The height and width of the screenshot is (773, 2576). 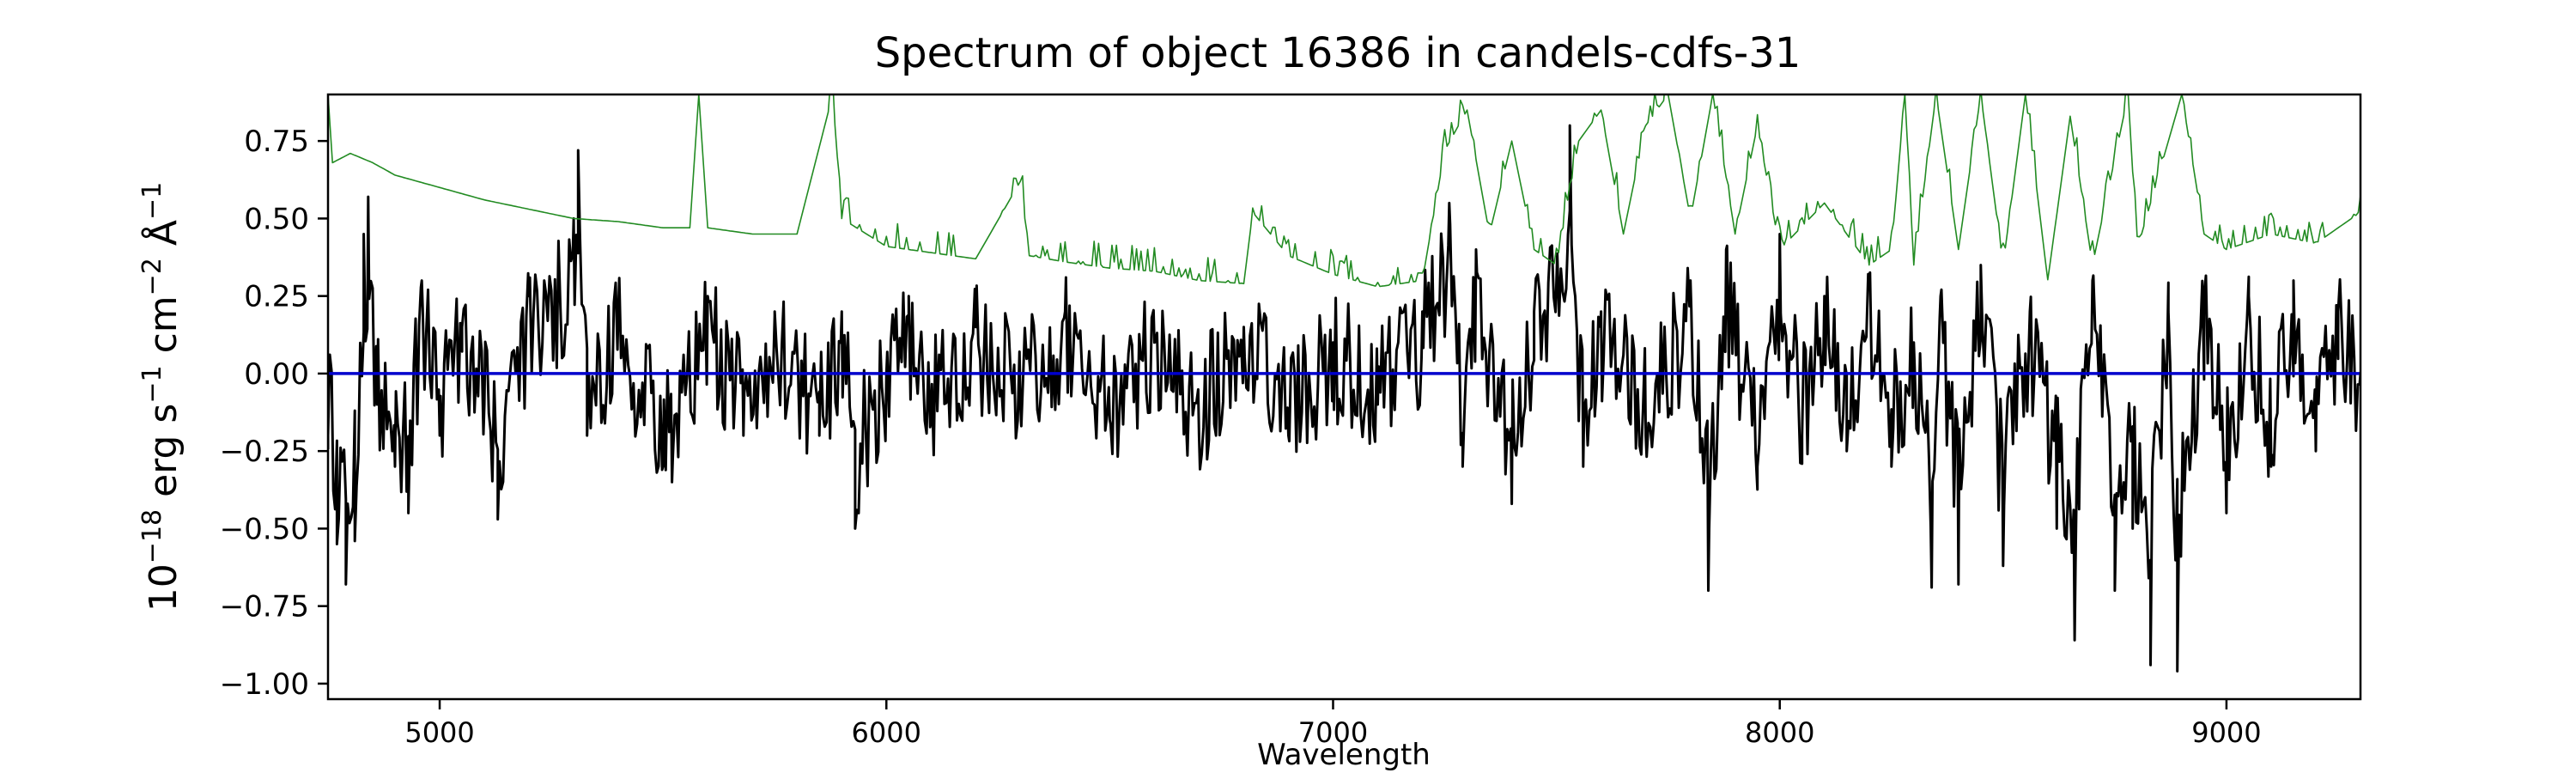 What do you see at coordinates (886, 732) in the screenshot?
I see `x-tick-label: 6000` at bounding box center [886, 732].